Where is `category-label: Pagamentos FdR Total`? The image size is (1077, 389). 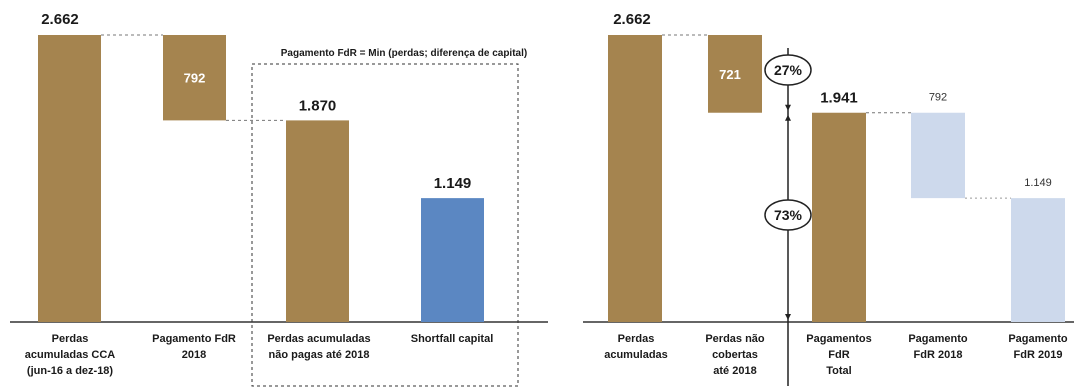
category-label: Pagamentos FdR Total is located at coordinates (838, 355).